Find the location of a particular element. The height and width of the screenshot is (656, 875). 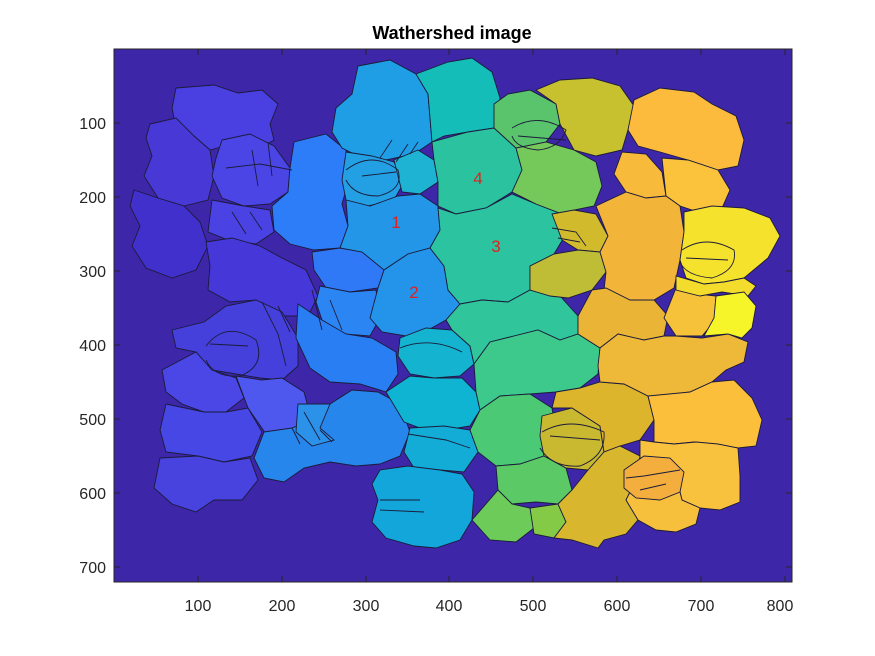

region-label: 4 is located at coordinates (477, 178).